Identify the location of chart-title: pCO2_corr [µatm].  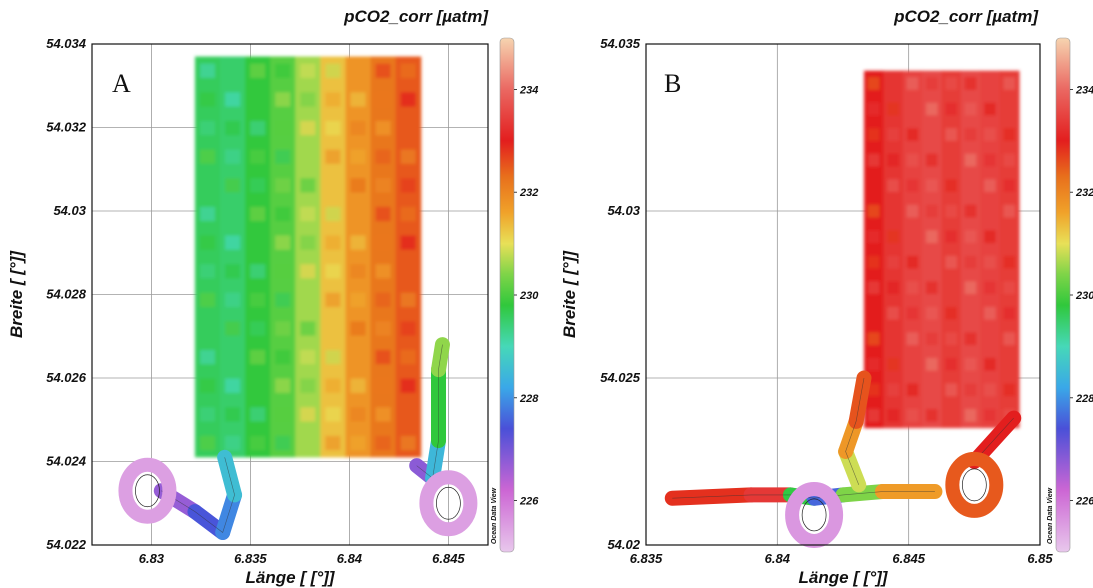
(416, 16).